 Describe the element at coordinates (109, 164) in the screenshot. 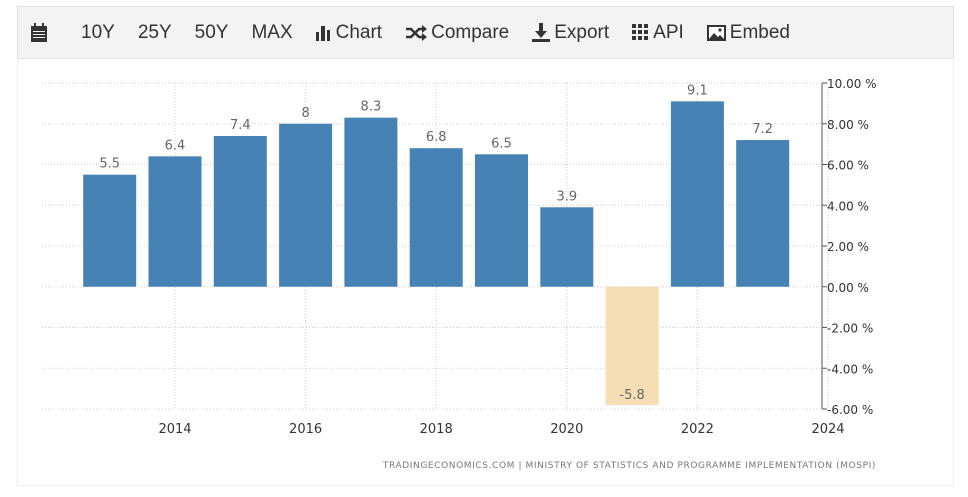

I see `data-label: 5.5` at that location.